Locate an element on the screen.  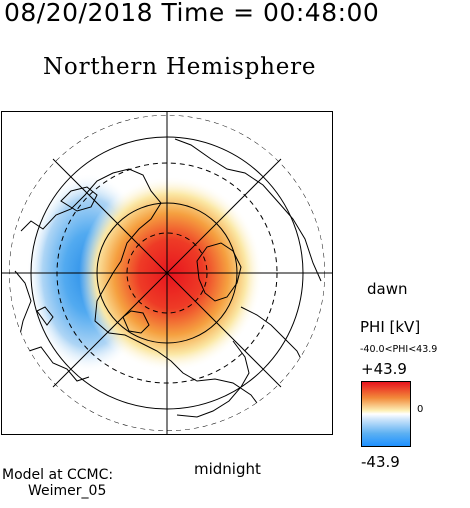
legend-quantity: PHI [kV] is located at coordinates (390, 327).